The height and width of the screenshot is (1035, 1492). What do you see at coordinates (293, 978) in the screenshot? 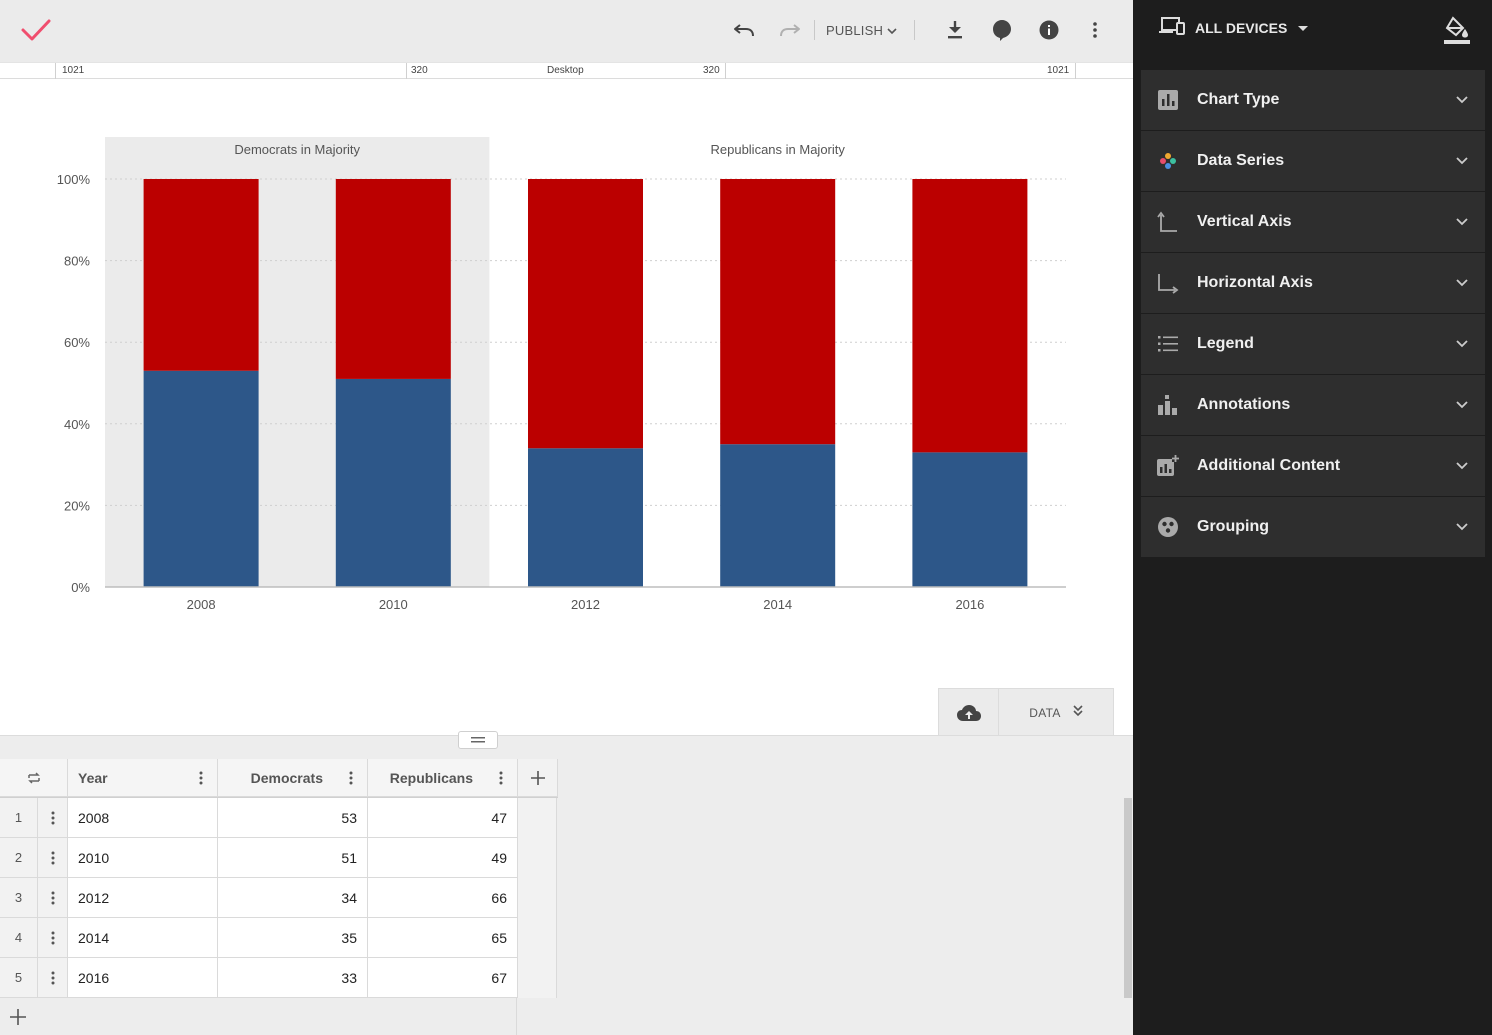
I see `cell-democrats: 33` at bounding box center [293, 978].